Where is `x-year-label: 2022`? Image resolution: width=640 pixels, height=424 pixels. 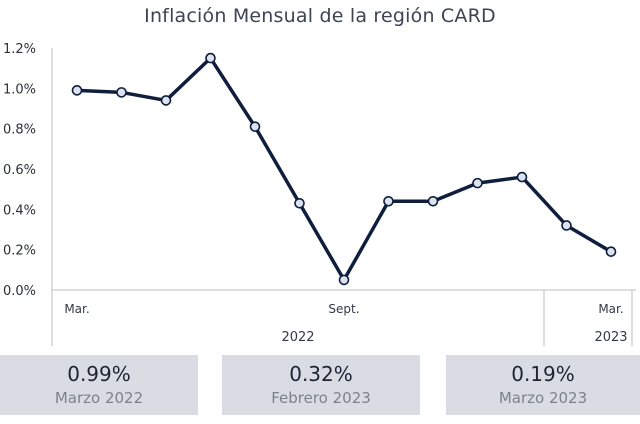 x-year-label: 2022 is located at coordinates (297, 337).